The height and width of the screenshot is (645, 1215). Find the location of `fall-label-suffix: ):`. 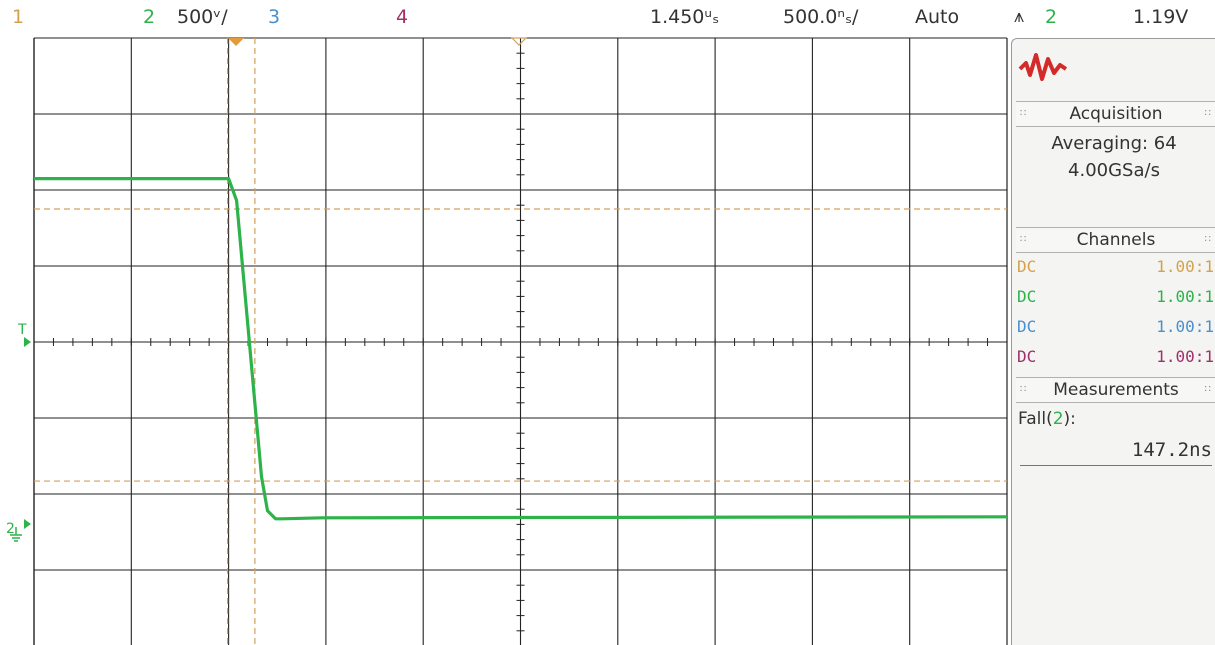

fall-label-suffix: ): is located at coordinates (1069, 419).